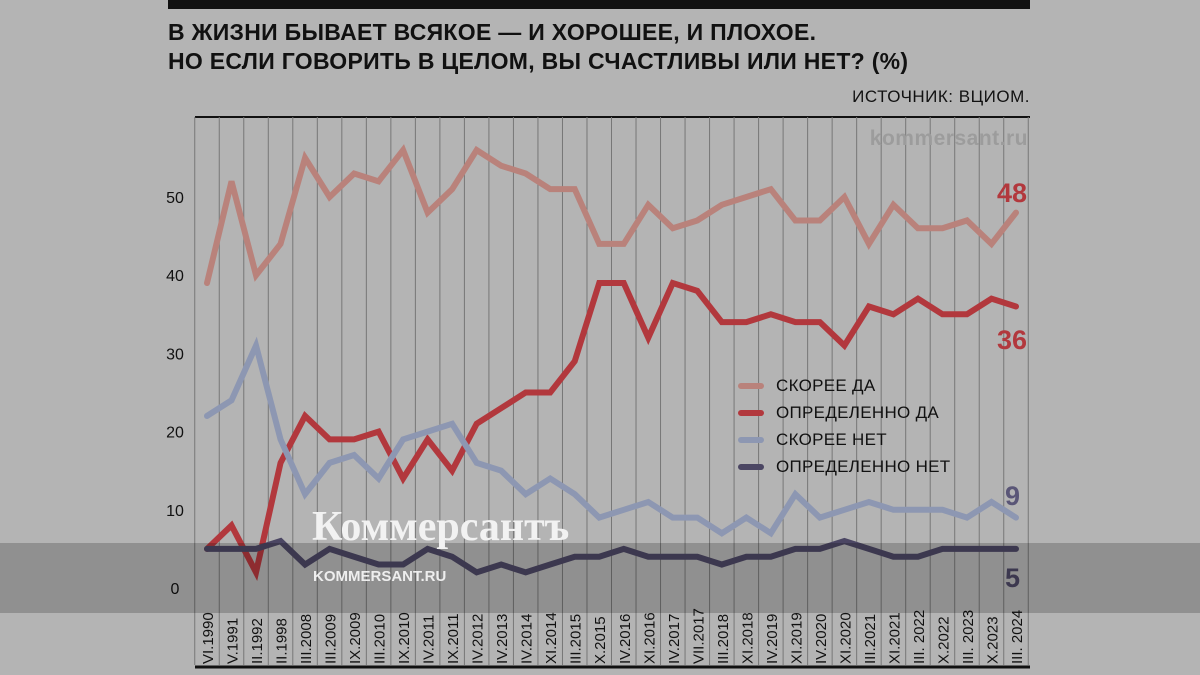 This screenshot has height=675, width=1200. I want to click on x-tick-label: IV.2019, so click(772, 639).